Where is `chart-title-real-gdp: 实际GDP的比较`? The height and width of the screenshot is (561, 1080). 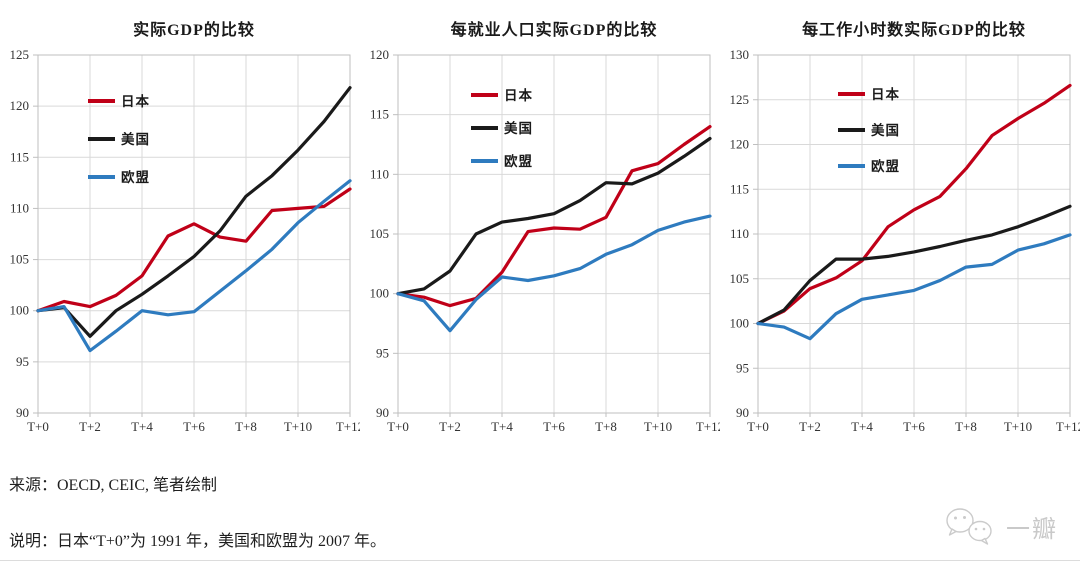
chart-title-real-gdp: 实际GDP的比较 is located at coordinates (194, 30).